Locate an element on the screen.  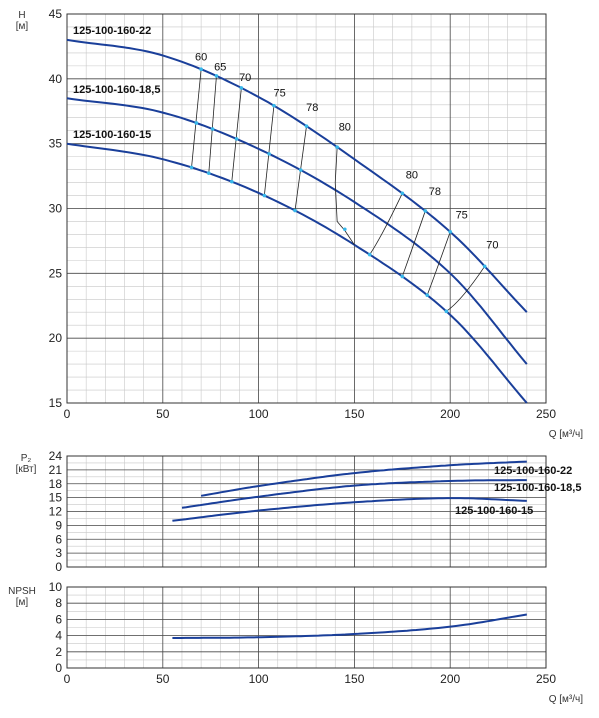
y-tick-label: 40 is located at coordinates (56, 79).